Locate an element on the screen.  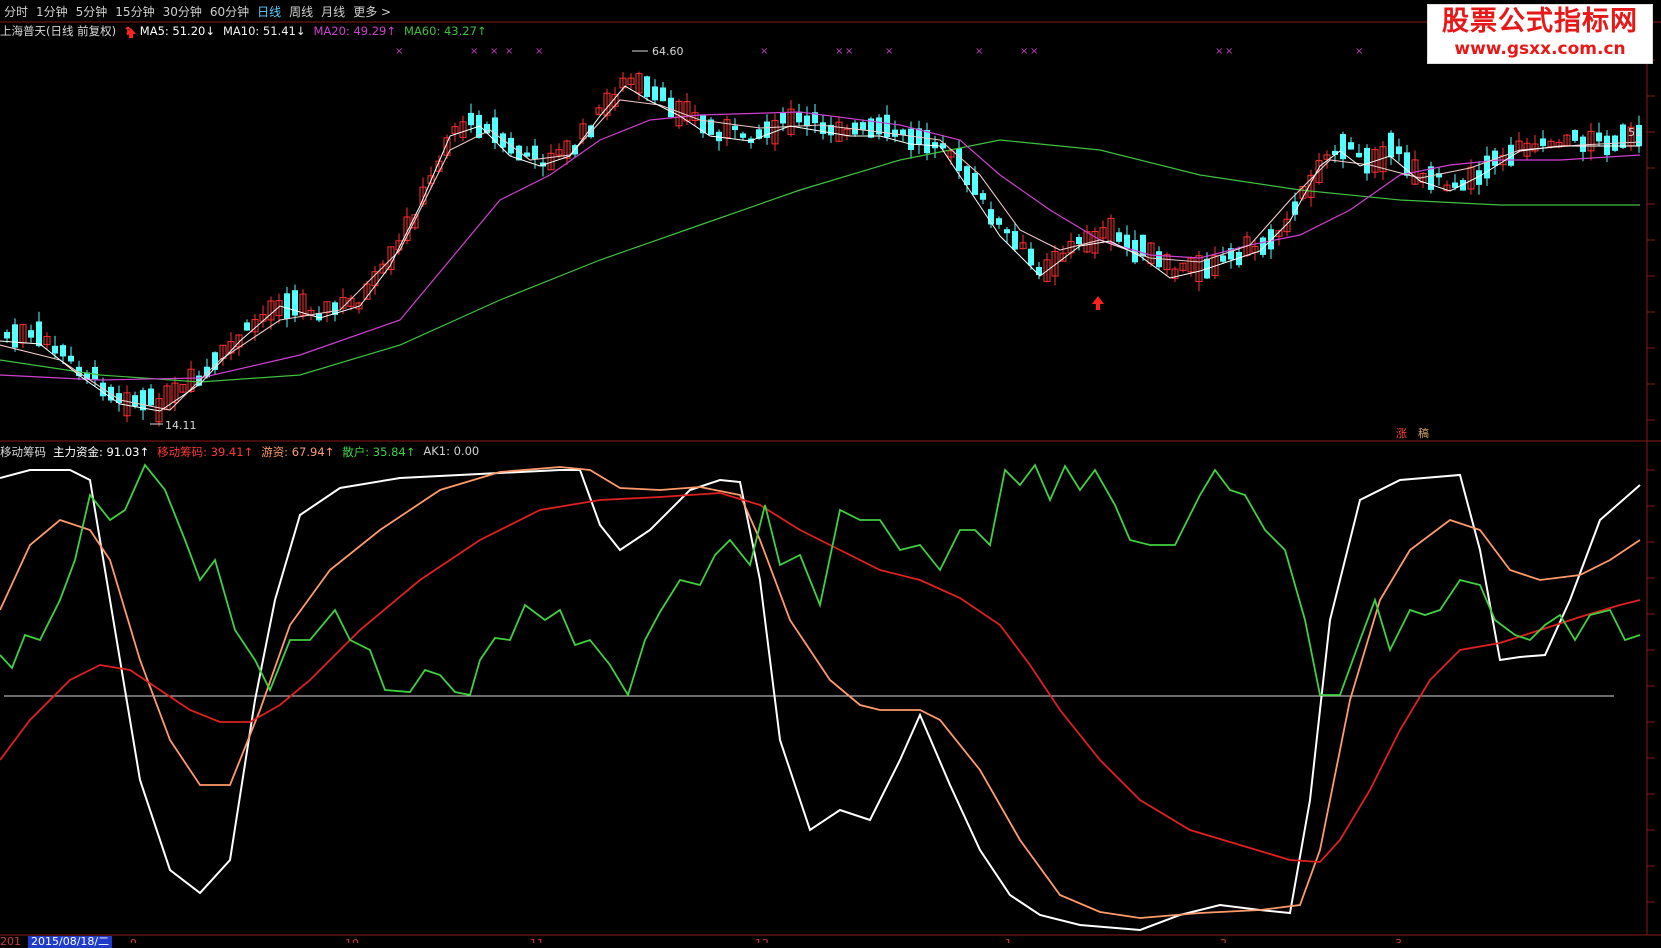
tab-2: 5分钟 is located at coordinates (91, 11).